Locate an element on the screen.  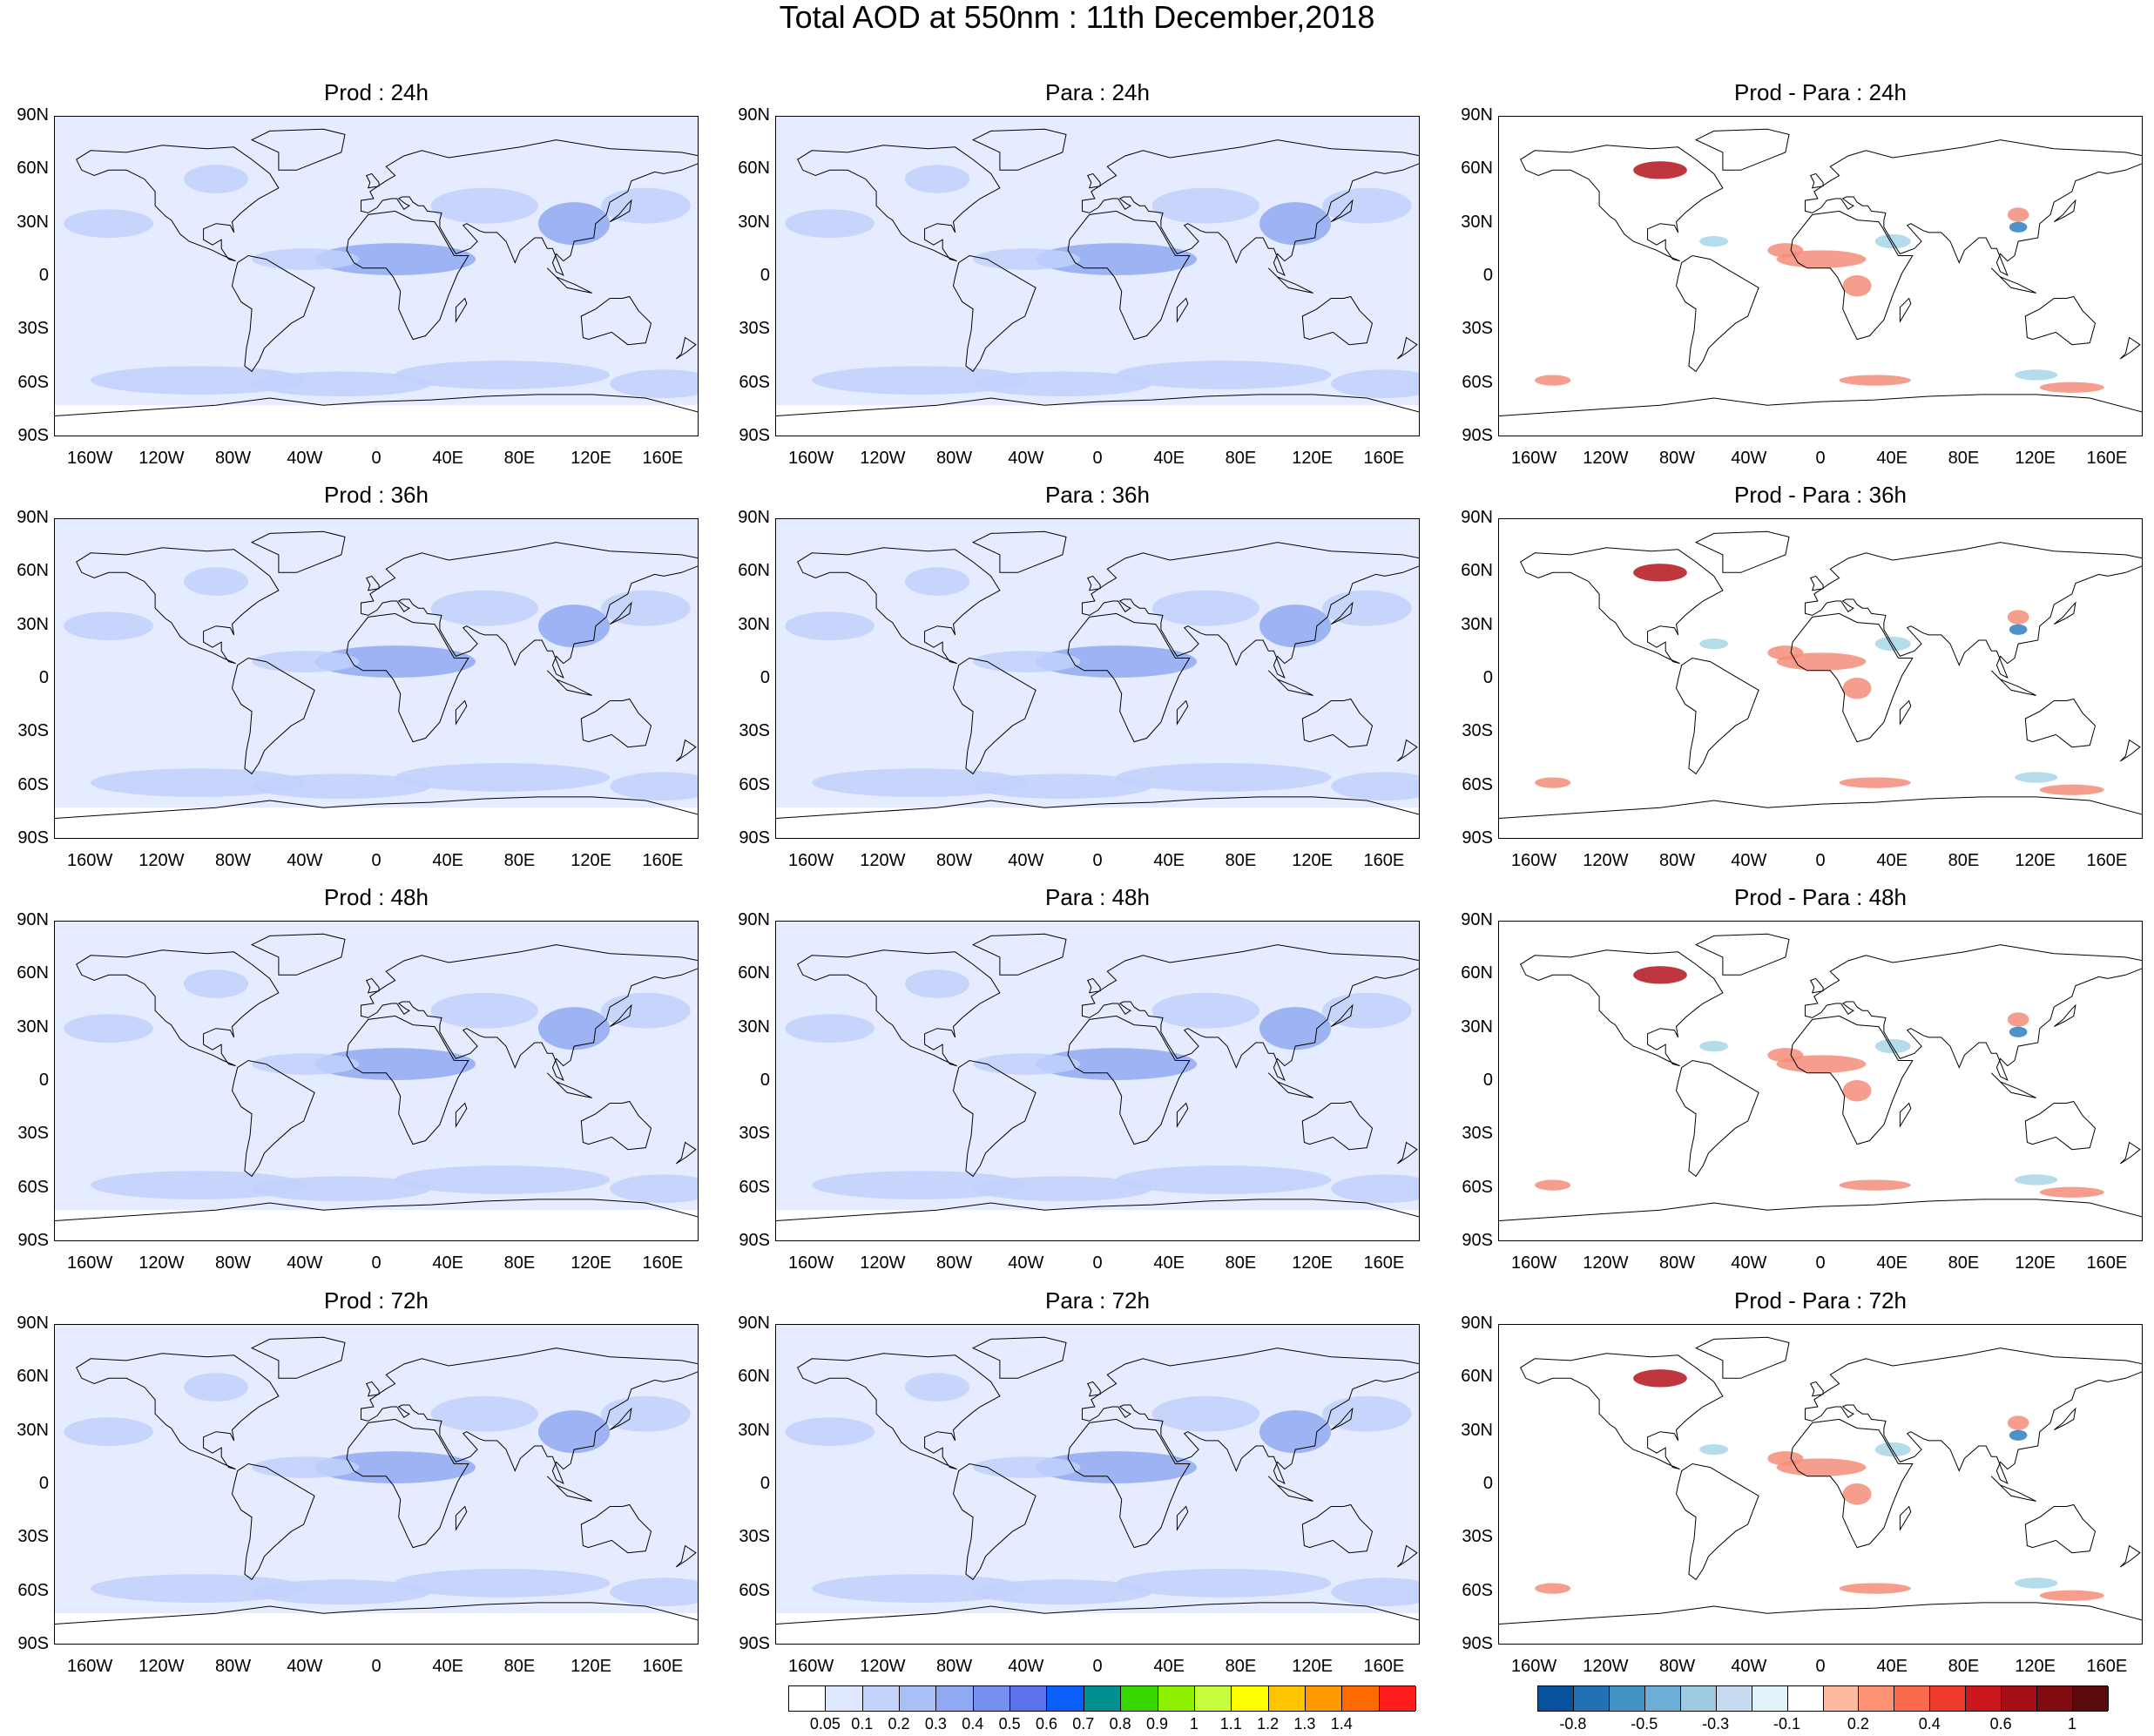
lat-tick-label: 60N is located at coordinates (33, 1377).